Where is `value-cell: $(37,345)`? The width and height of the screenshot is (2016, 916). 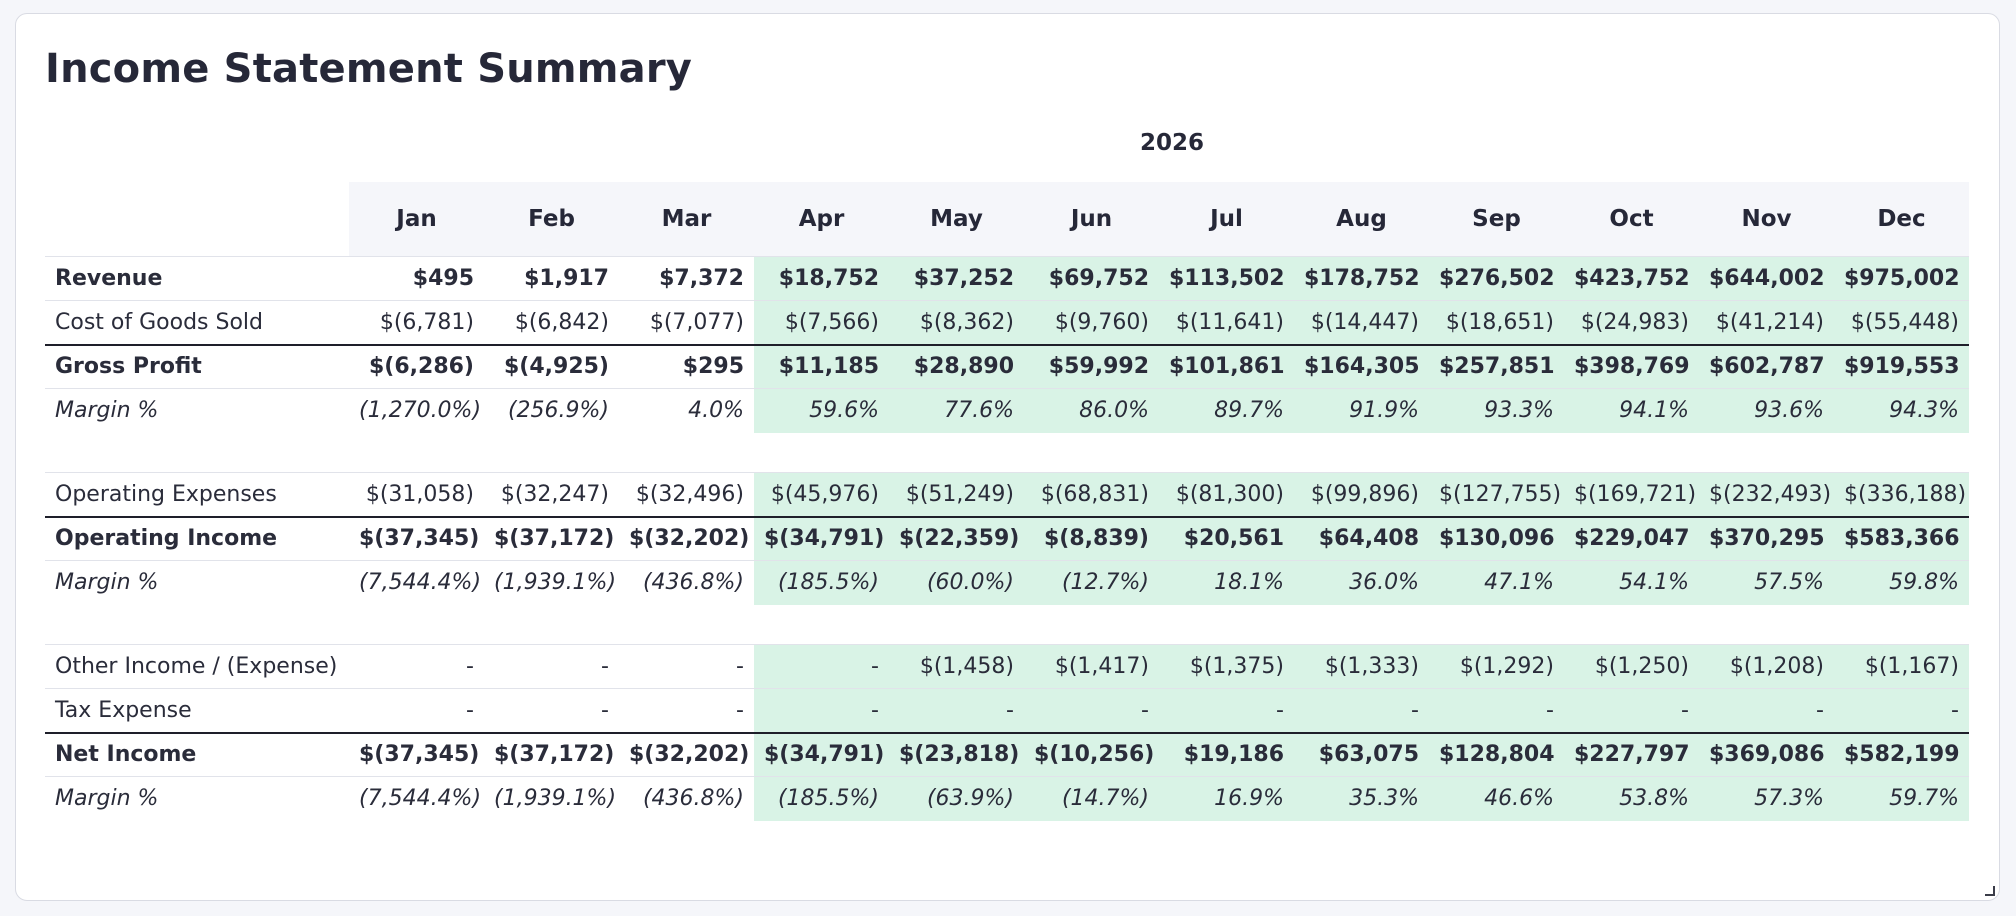
value-cell: $(37,345) is located at coordinates (416, 754).